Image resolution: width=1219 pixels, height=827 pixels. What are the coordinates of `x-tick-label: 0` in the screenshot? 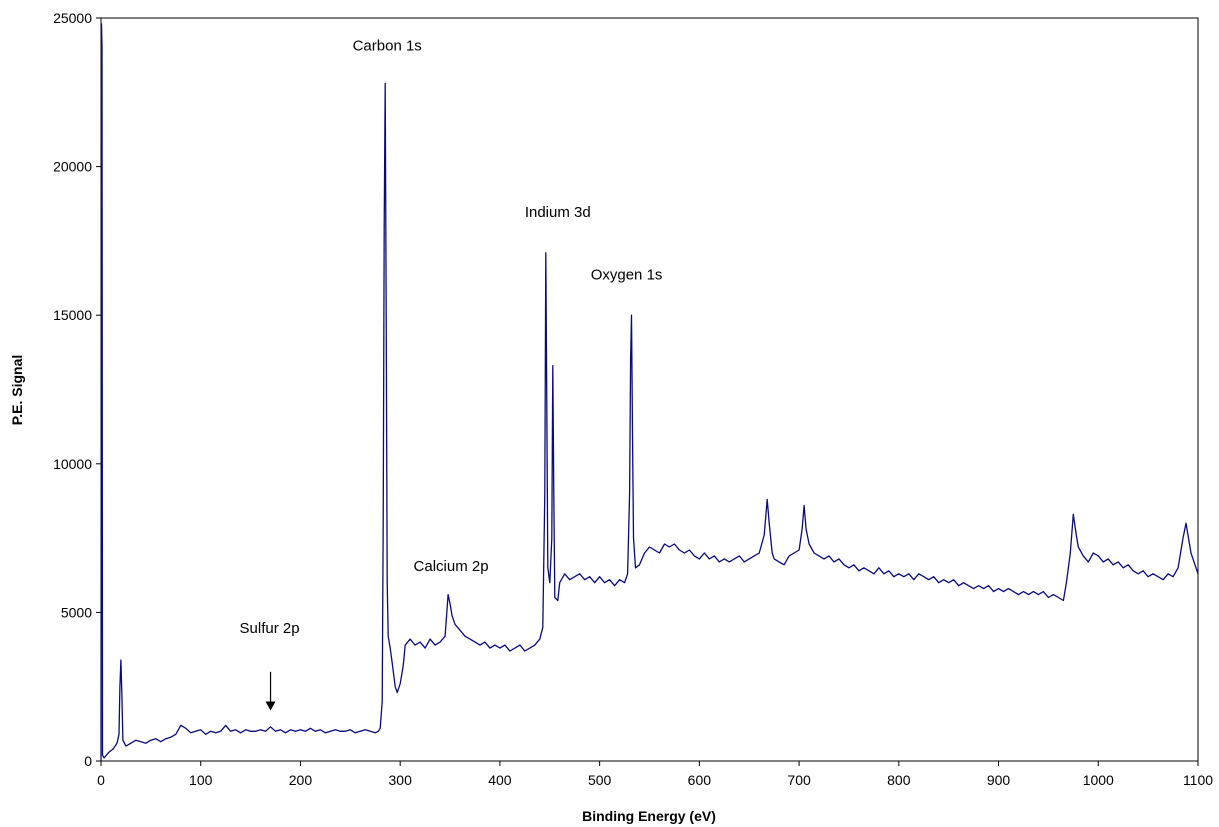 It's located at (101, 780).